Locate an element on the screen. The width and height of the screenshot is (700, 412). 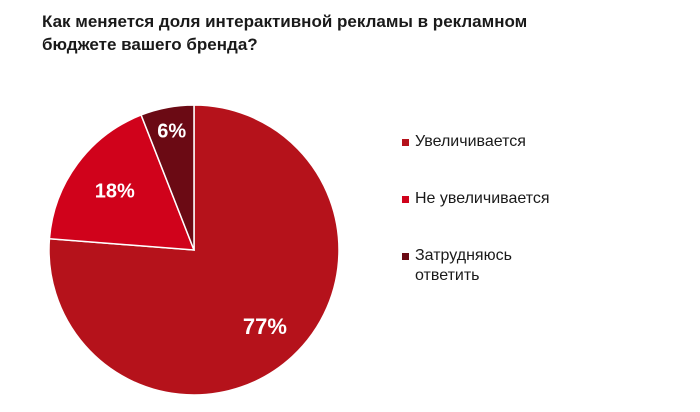
legend-item-increases: Увеличивается is located at coordinates (464, 142).